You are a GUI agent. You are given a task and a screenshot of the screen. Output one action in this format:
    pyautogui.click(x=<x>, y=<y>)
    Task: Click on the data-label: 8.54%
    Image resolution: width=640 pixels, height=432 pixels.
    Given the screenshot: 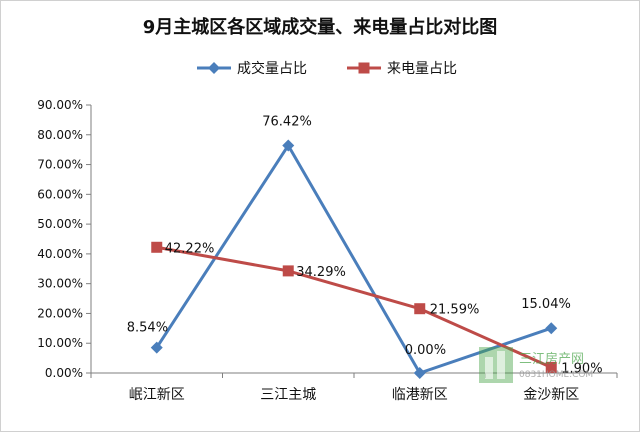 What is the action you would take?
    pyautogui.click(x=147, y=328)
    